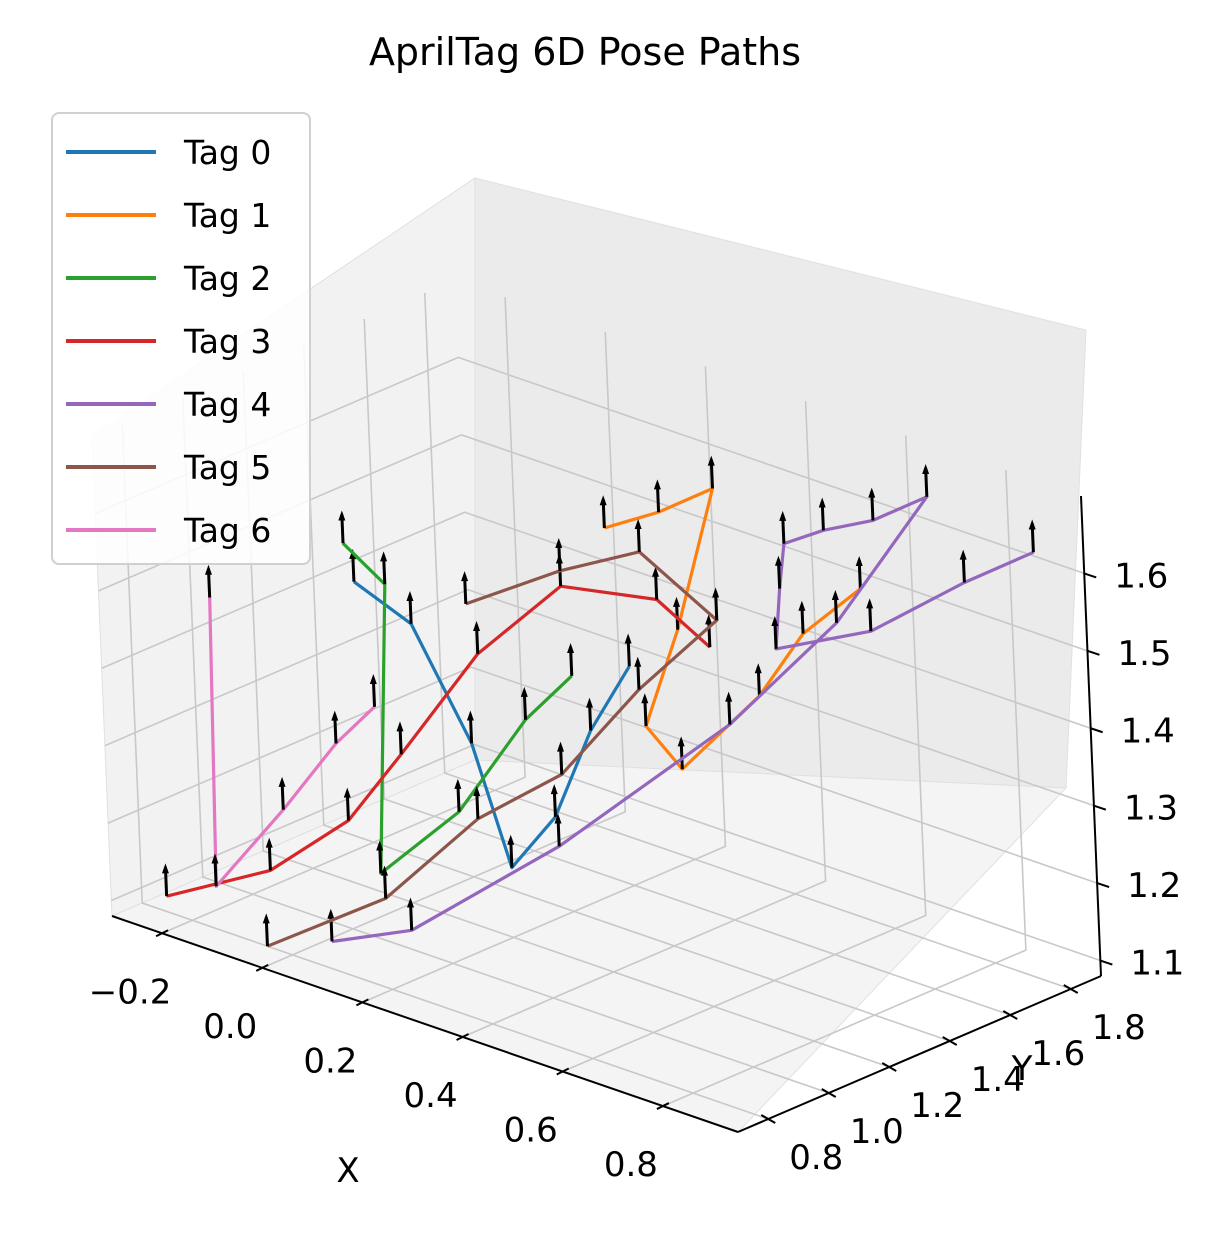 This screenshot has width=1227, height=1247. I want to click on z-tick-label: 1.1, so click(1157, 964).